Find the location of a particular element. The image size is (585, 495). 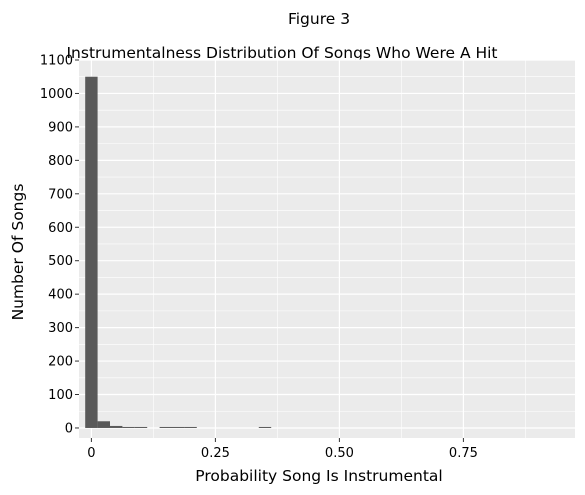

y-tick-label: 300 is located at coordinates (60, 328).